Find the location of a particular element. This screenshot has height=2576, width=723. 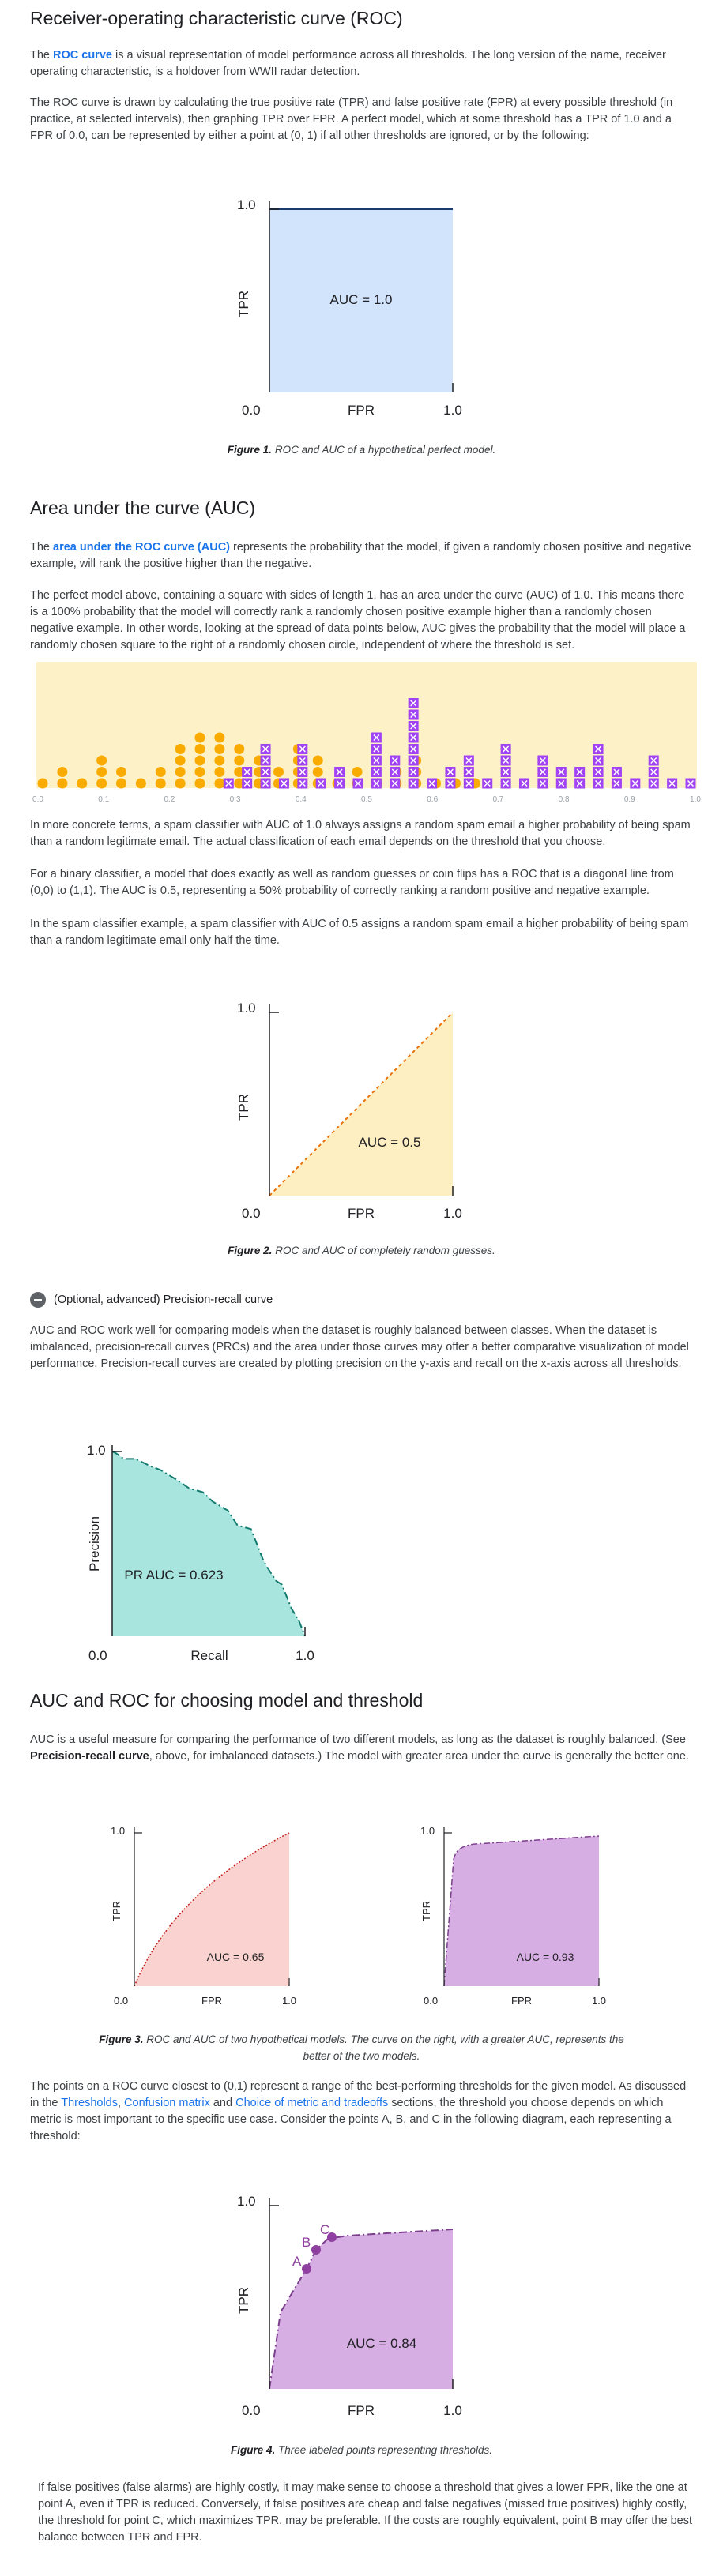

point-b-label: B is located at coordinates (306, 2242).